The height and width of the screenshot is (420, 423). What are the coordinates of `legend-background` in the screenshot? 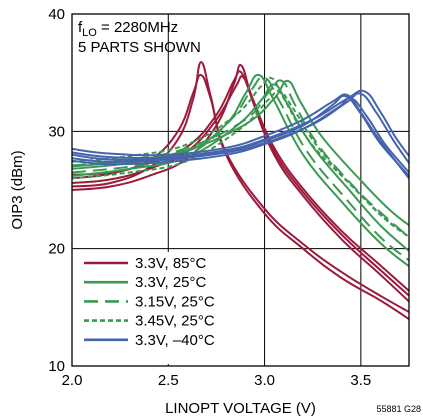 It's located at (154, 308).